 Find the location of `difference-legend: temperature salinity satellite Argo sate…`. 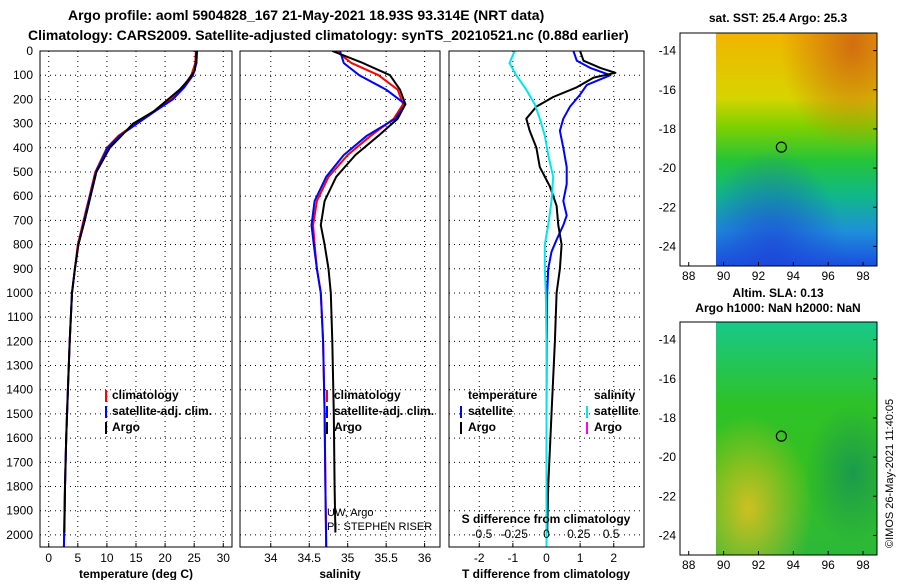

difference-legend: temperature salinity satellite Argo sate… is located at coordinates (549, 411).